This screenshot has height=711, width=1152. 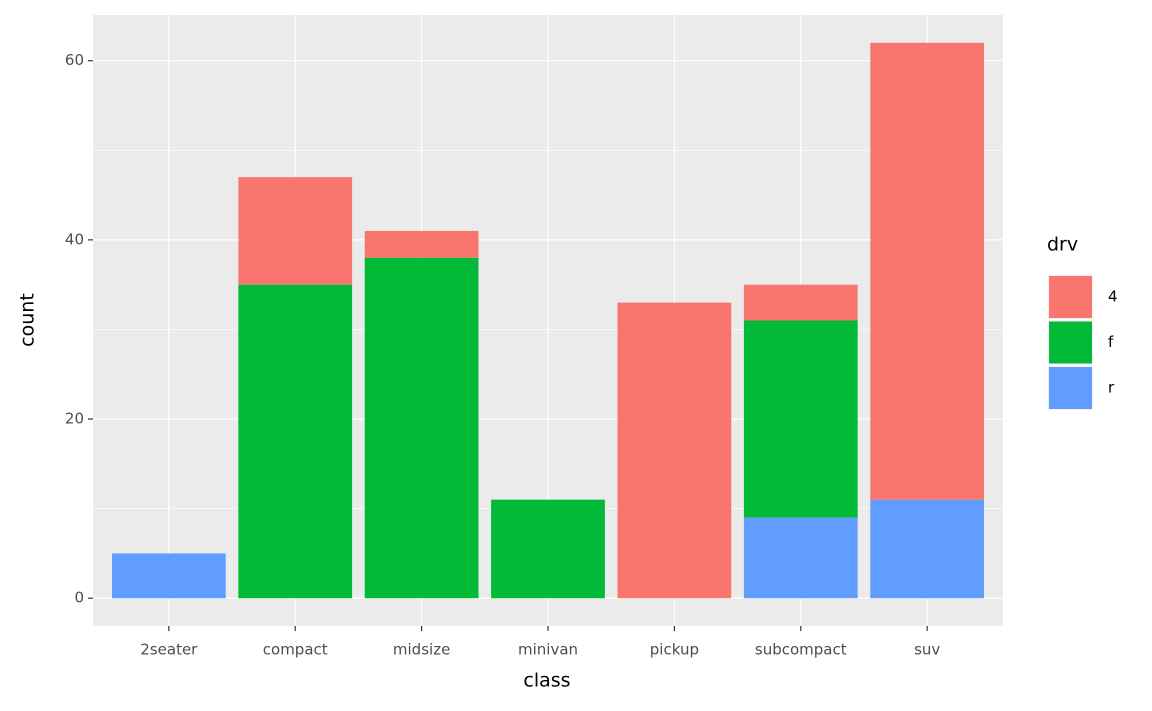 I want to click on x-tick-label: minivan, so click(x=548, y=650).